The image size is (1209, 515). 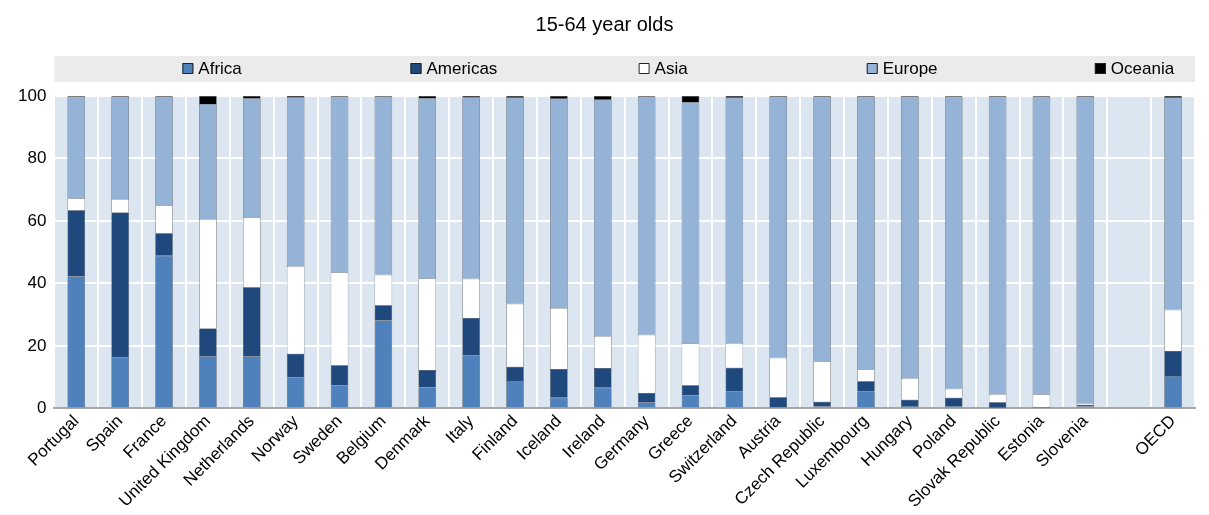 I want to click on y-tick-label: 60, so click(x=37, y=220).